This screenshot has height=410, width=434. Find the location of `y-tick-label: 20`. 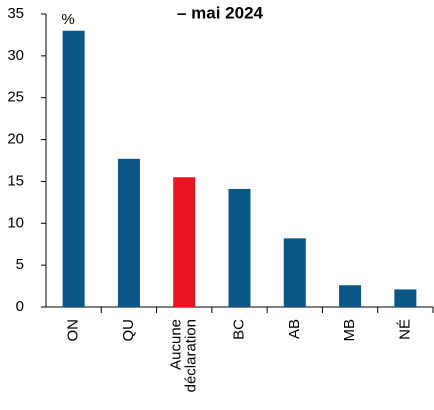

y-tick-label: 20 is located at coordinates (15, 139).